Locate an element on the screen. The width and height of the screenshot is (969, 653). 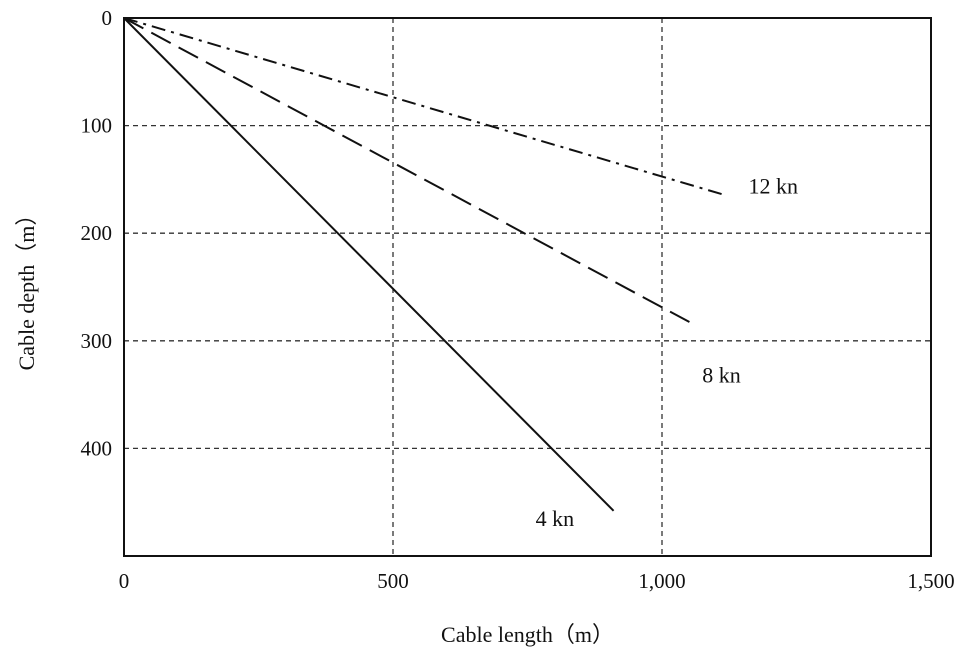
x-tick-label: 0 is located at coordinates (124, 581).